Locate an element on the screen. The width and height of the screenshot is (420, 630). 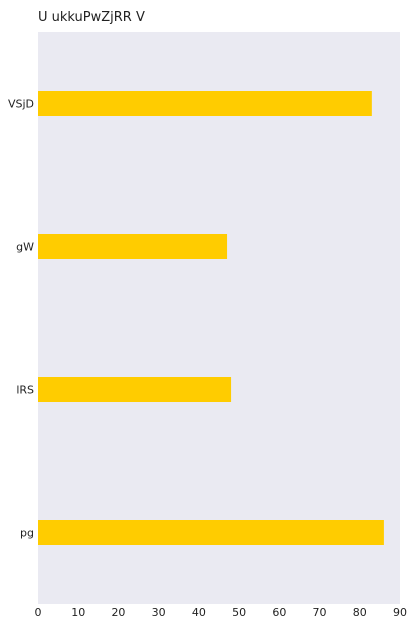
x-tick-label: 30 is located at coordinates (159, 612).